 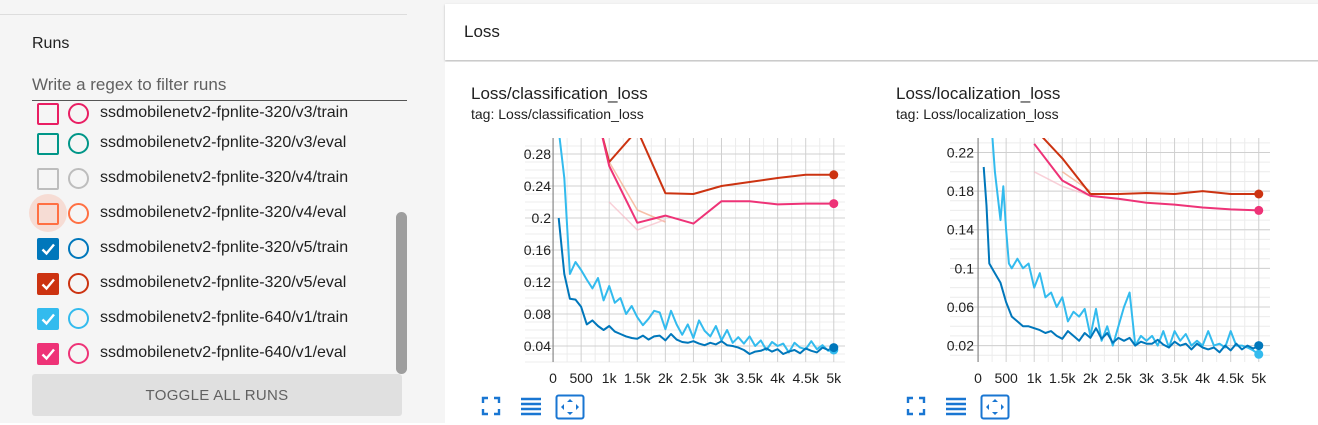 I want to click on run-item: ssdmobilenetv2-fpnlite-320/v3/train, so click(x=200, y=116).